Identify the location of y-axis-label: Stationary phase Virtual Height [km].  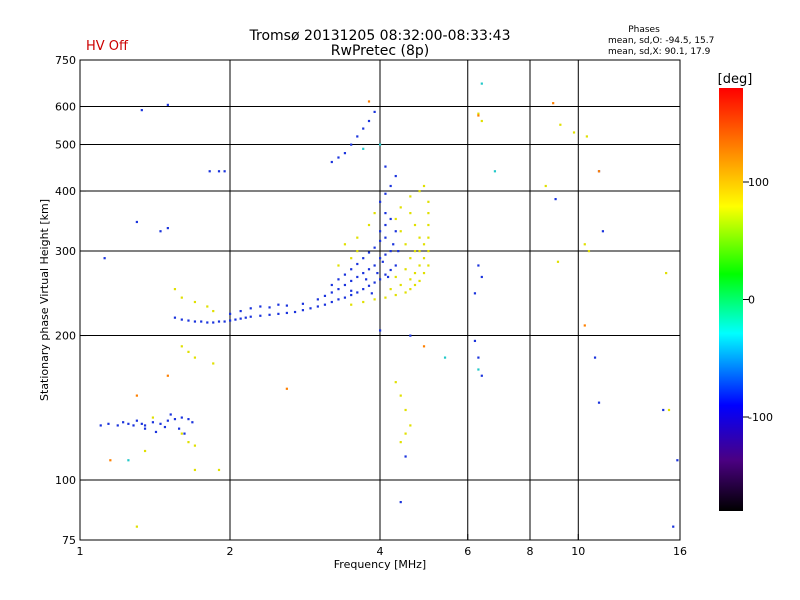
(44, 300).